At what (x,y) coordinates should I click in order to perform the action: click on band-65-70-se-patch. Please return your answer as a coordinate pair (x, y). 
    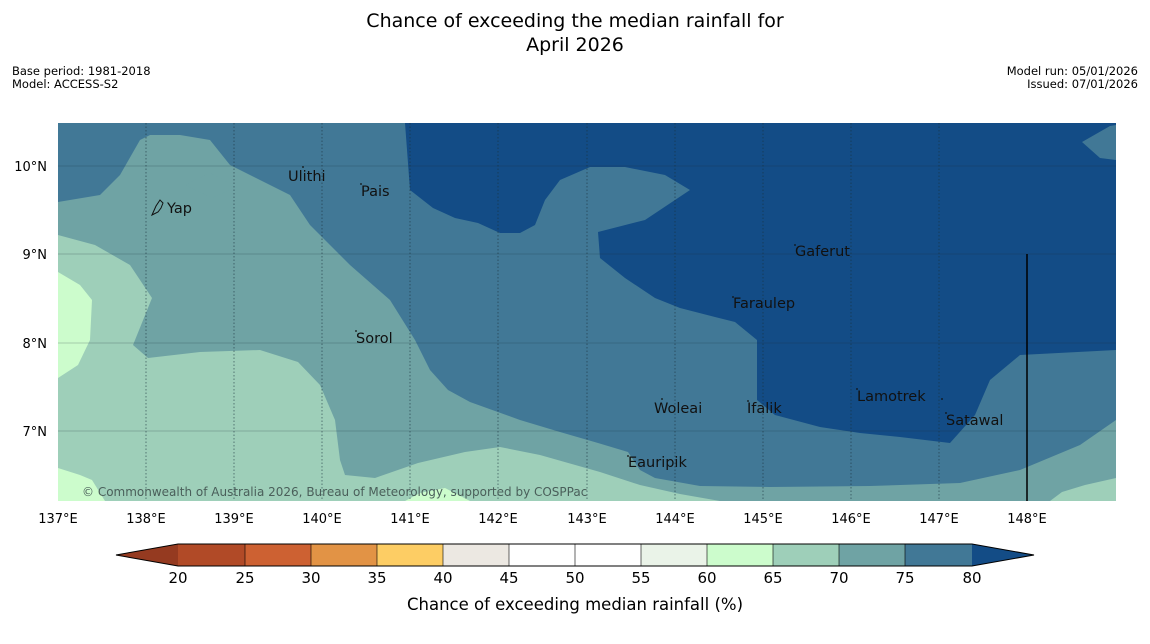
    Looking at the image, I should click on (1083, 489).